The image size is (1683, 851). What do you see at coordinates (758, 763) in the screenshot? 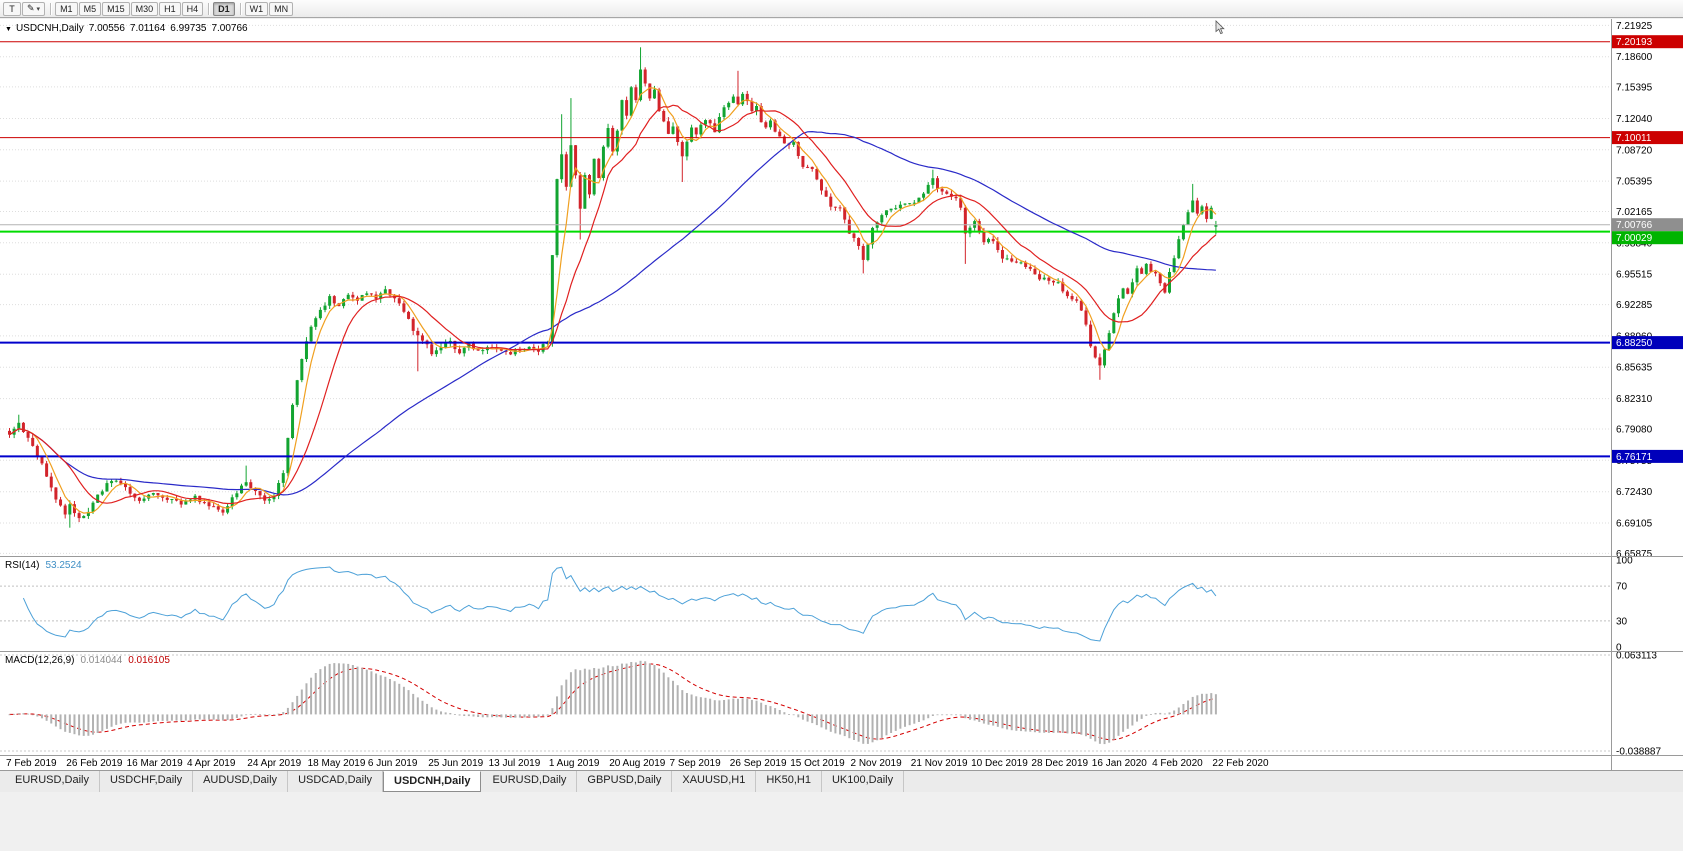
I see `svg-text: 26 Sep 2019` at bounding box center [758, 763].